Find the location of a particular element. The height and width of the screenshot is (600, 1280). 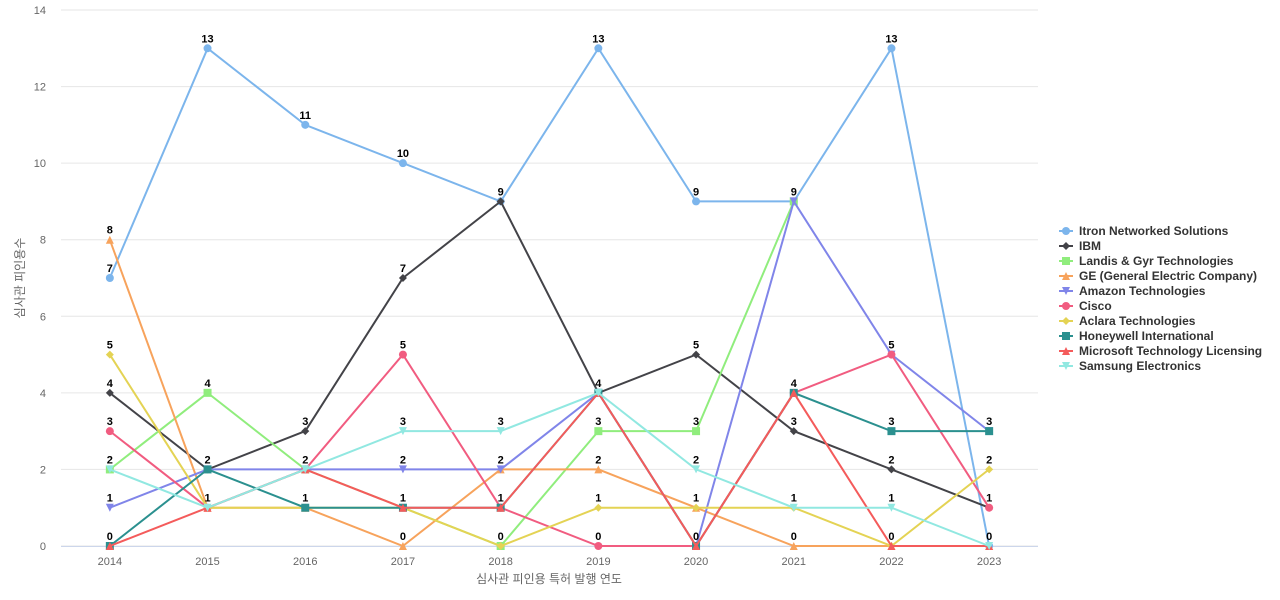

legend-label: Samsung Electronics is located at coordinates (1140, 366).